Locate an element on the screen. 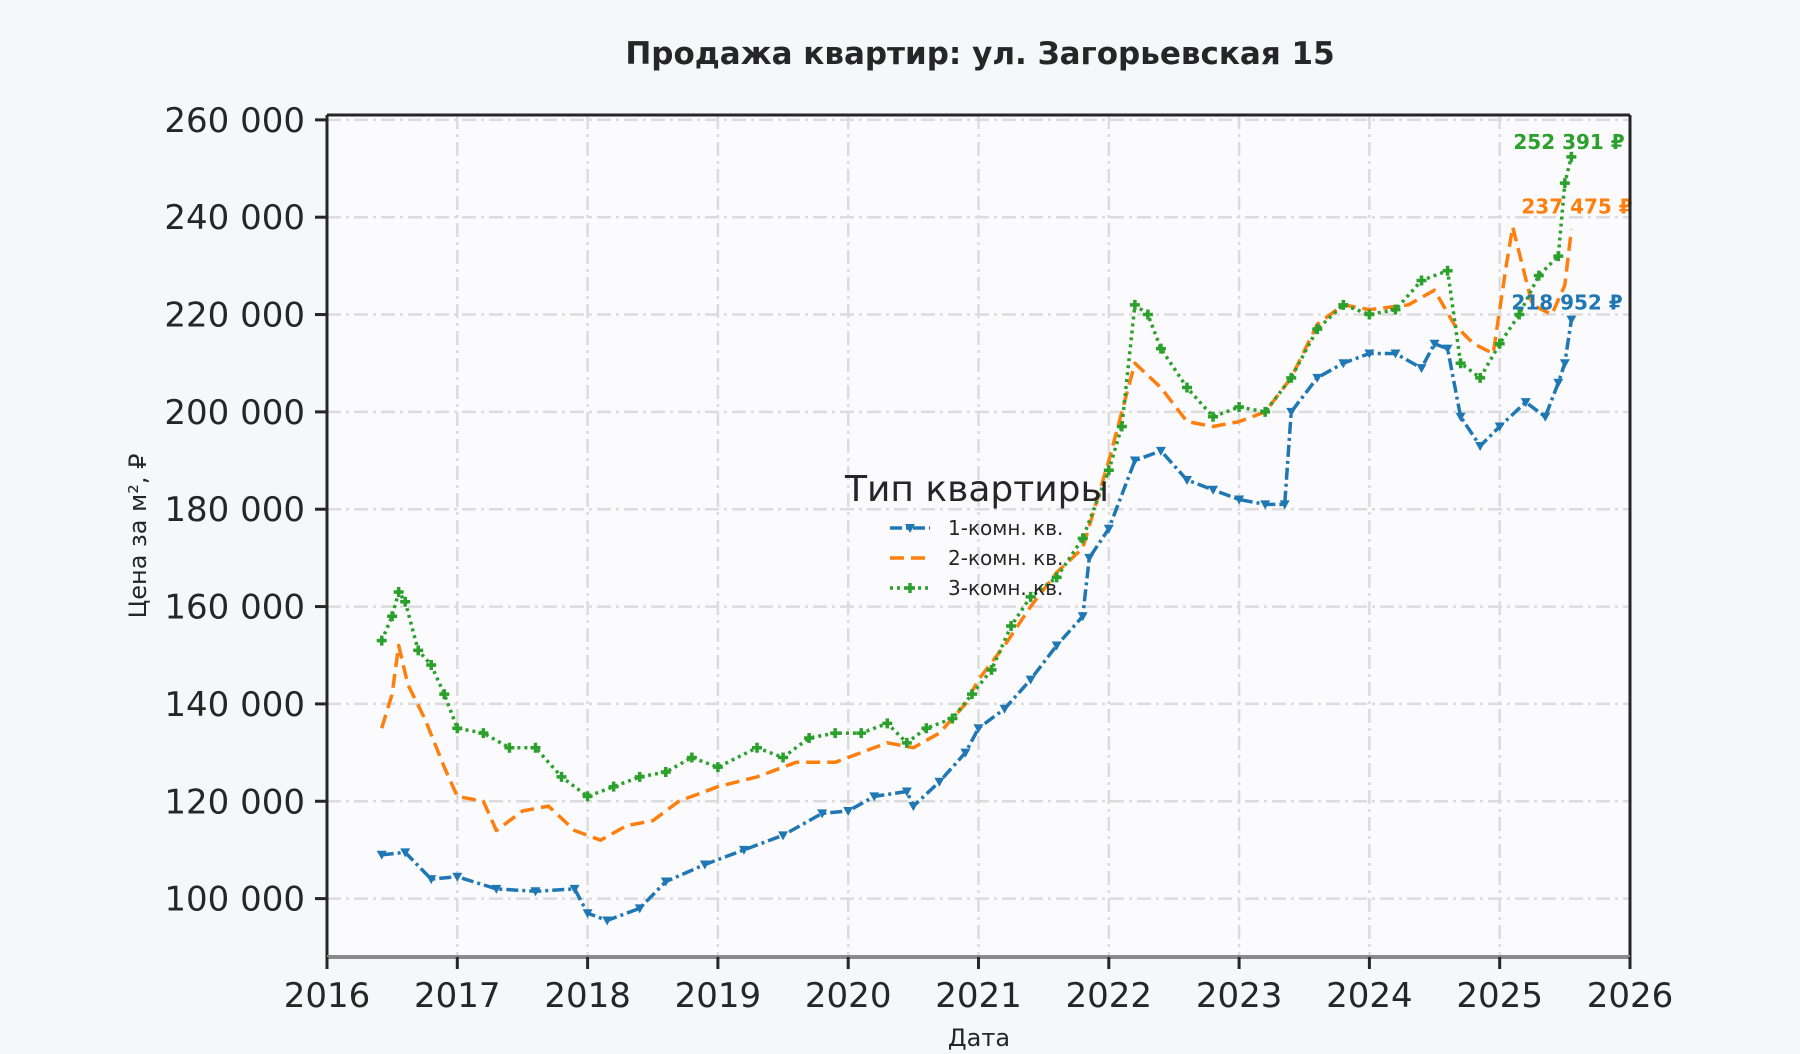 This screenshot has width=1800, height=1054. y-tick-label: 100 000 is located at coordinates (234, 900).